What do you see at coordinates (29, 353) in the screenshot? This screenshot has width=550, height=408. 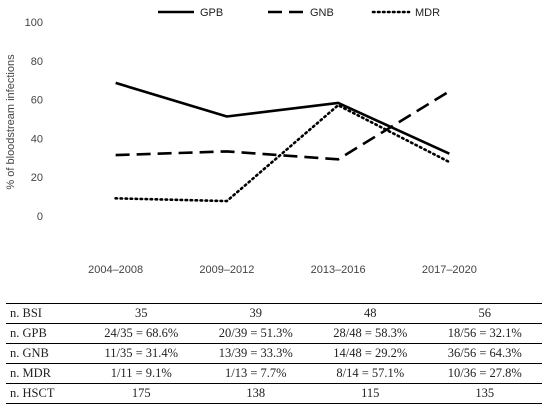 I see `row-header: n. GNB` at bounding box center [29, 353].